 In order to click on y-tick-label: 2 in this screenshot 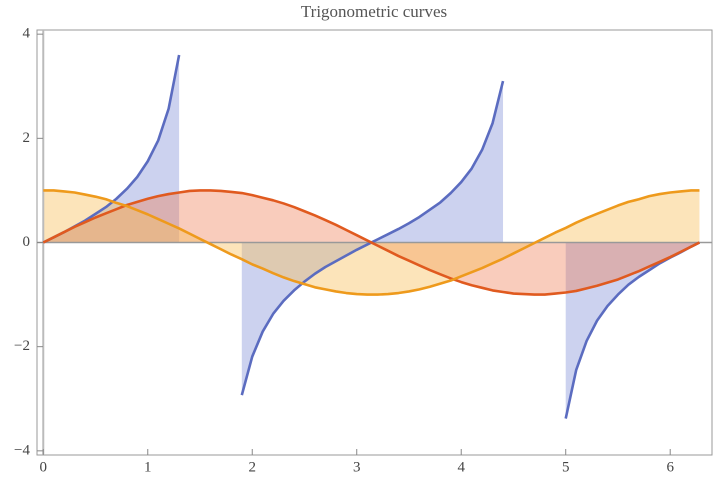, I will do `click(27, 138)`.